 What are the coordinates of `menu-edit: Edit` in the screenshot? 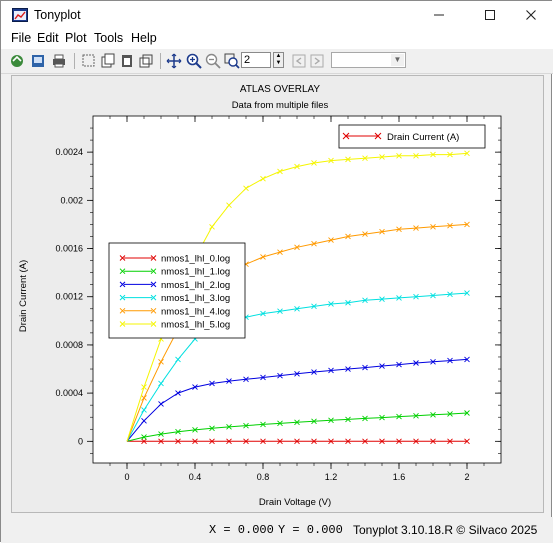 It's located at (48, 38).